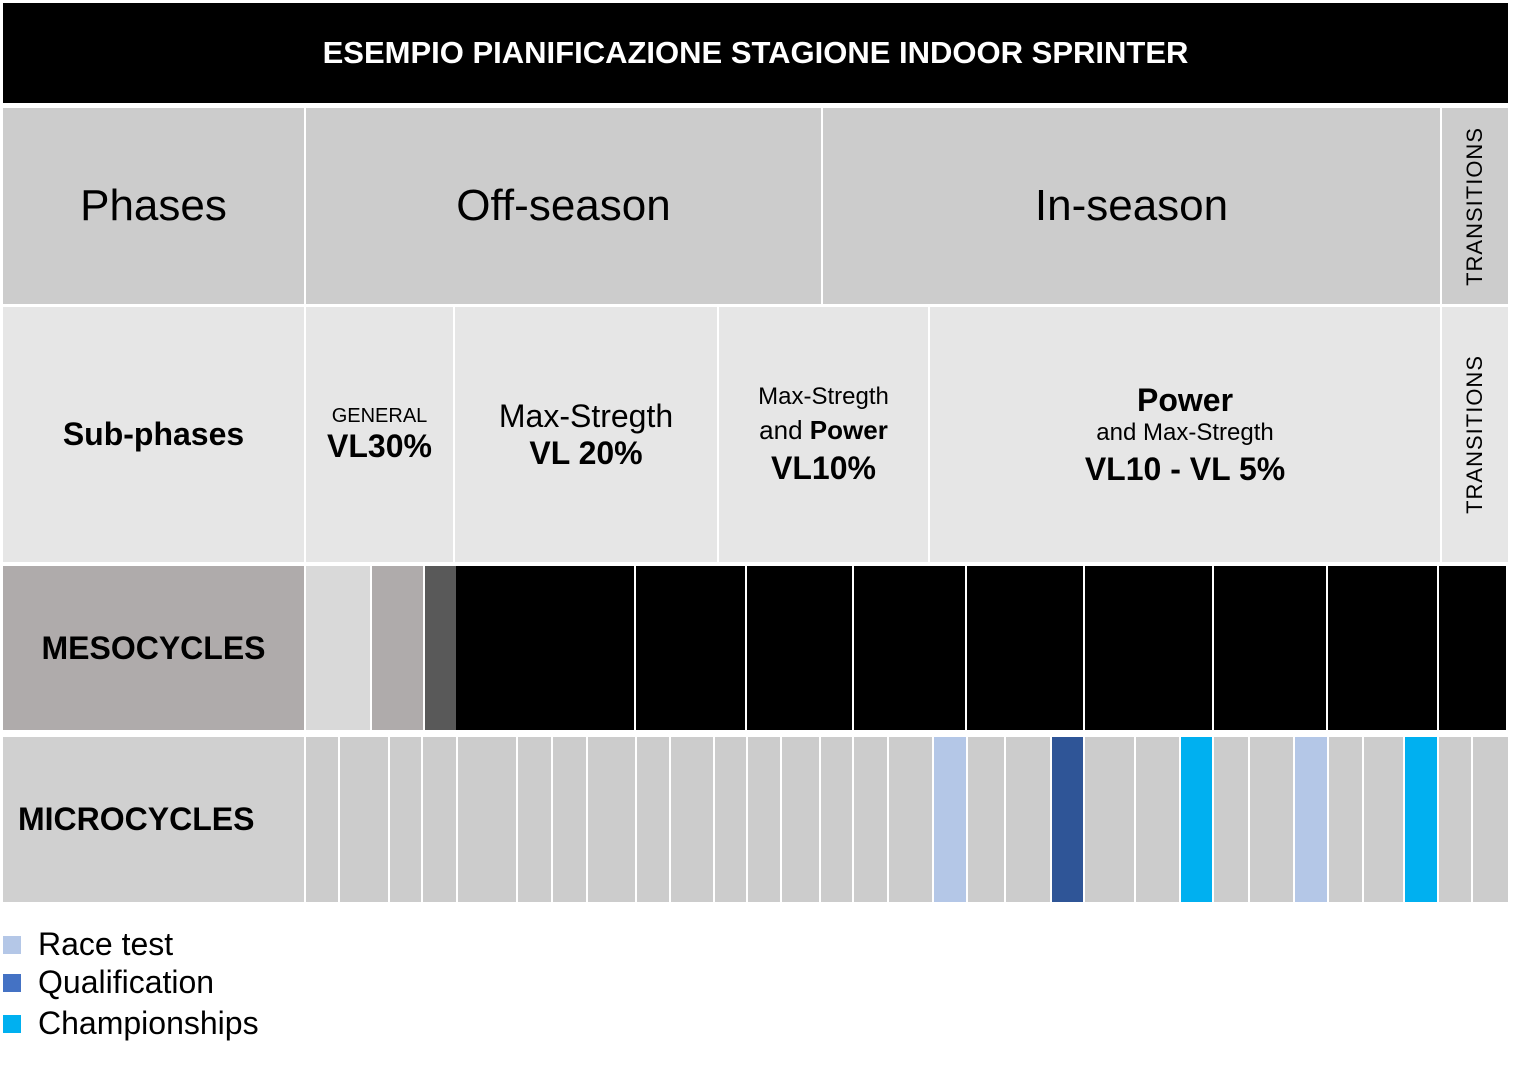  Describe the element at coordinates (148, 1023) in the screenshot. I see `legend-label: Championships` at that location.